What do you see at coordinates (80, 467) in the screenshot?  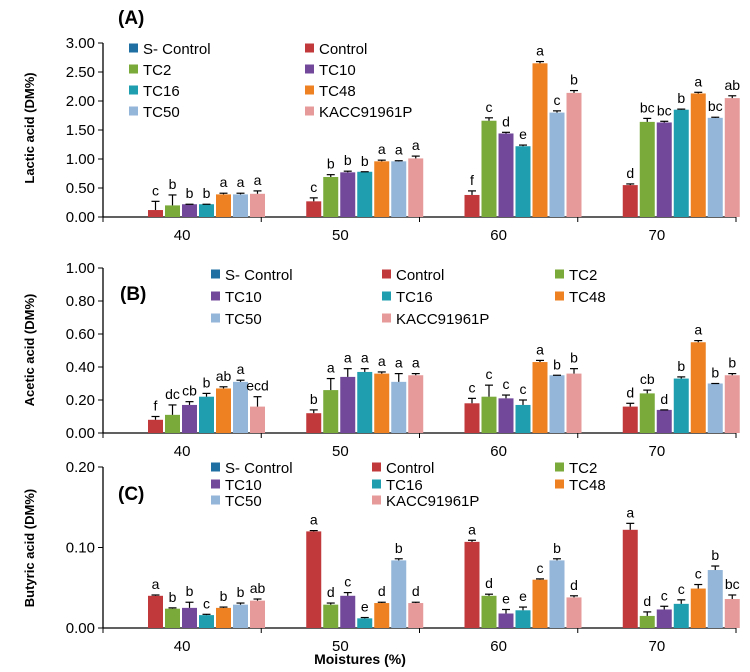 I see `y-tick-label: 0.20` at bounding box center [80, 467].